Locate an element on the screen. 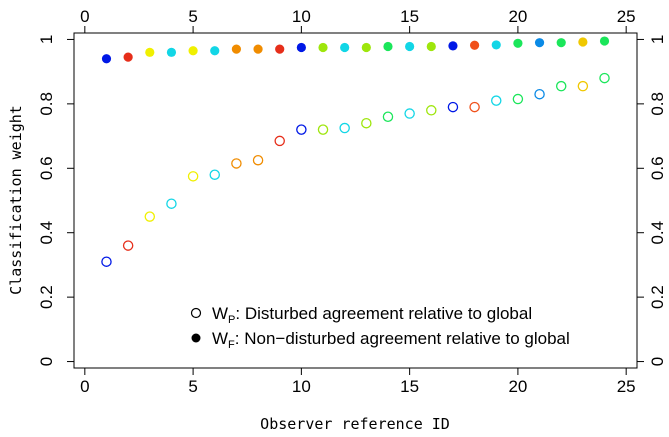 This screenshot has width=669, height=437. y-tick-label-left: 0.8 is located at coordinates (46, 104).